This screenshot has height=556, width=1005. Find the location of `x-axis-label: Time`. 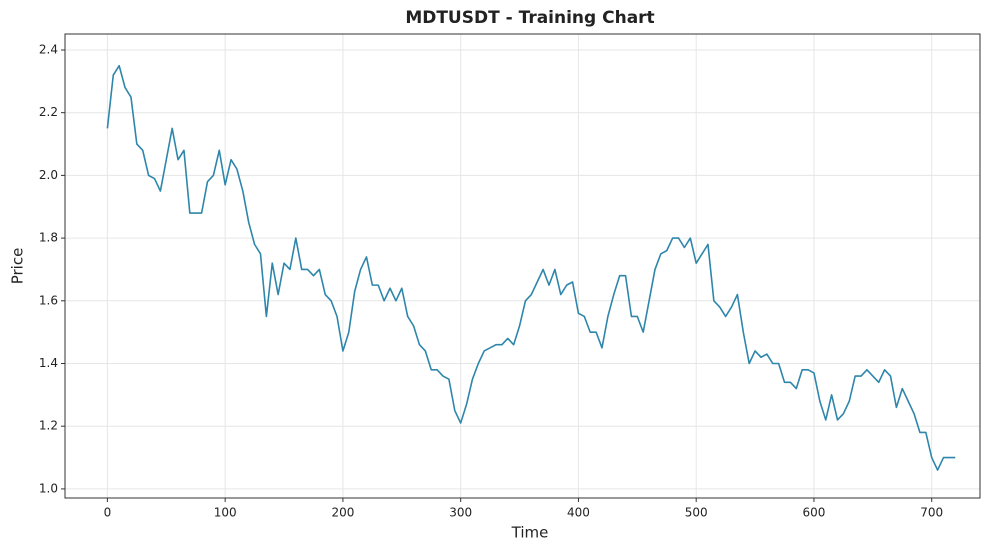

x-axis-label: Time is located at coordinates (530, 533).